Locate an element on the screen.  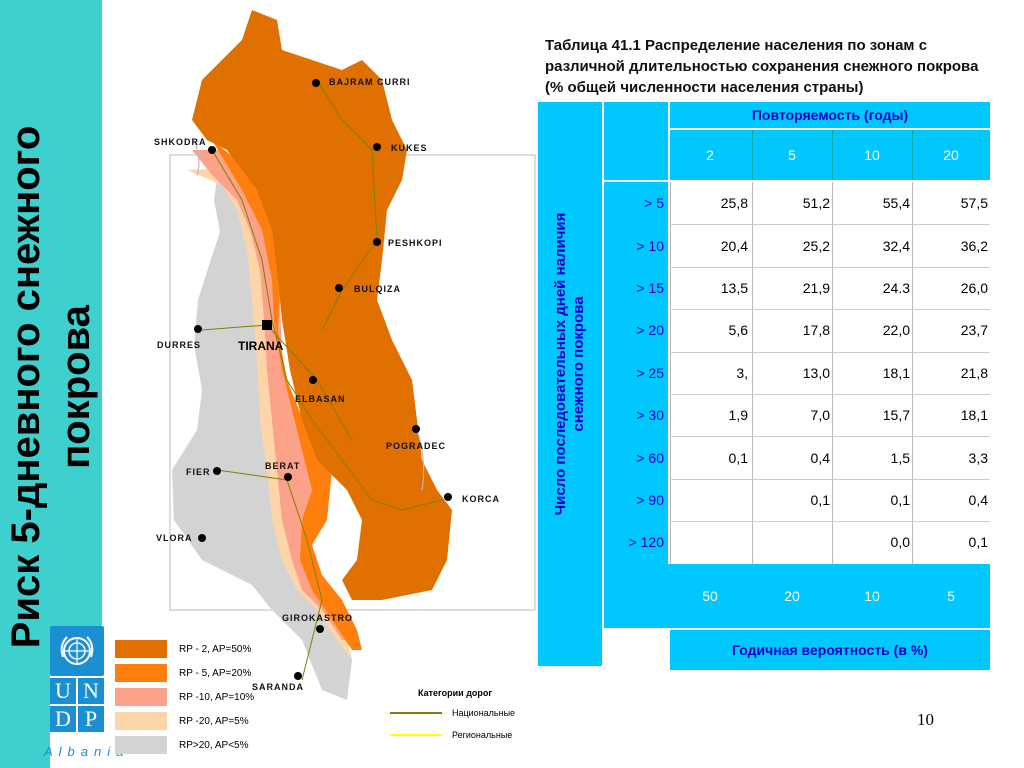
table-cell: 3, is located at coordinates (742, 372).